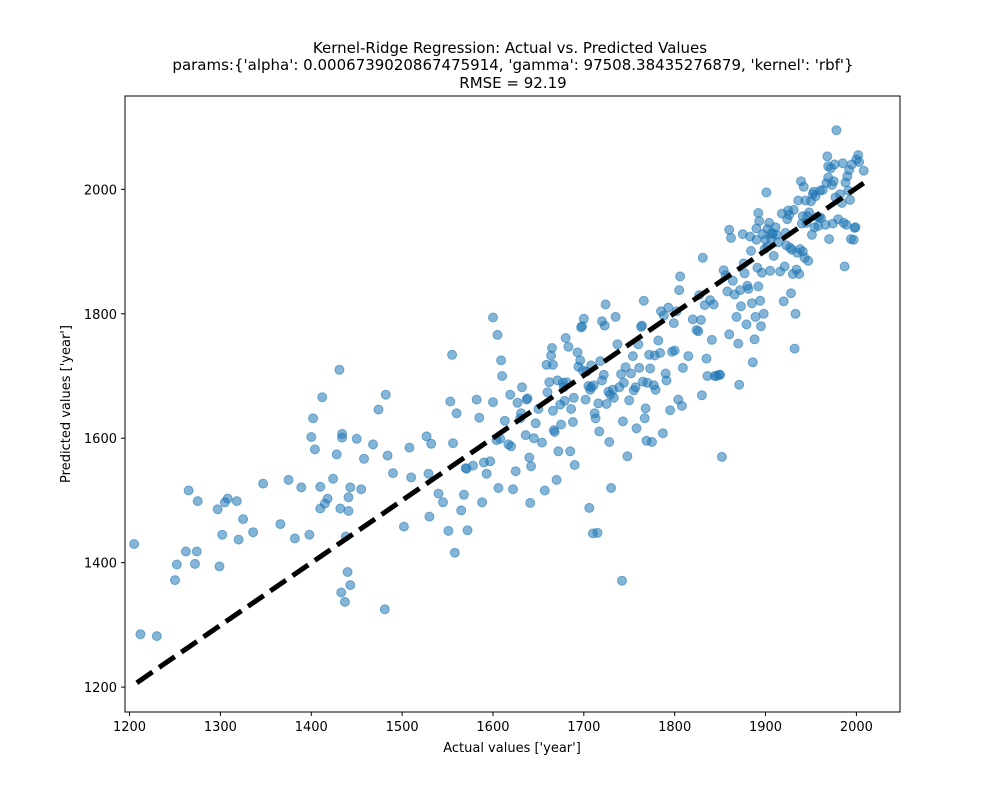  What do you see at coordinates (512, 748) in the screenshot?
I see `x-axis-label: Actual values ['year']` at bounding box center [512, 748].